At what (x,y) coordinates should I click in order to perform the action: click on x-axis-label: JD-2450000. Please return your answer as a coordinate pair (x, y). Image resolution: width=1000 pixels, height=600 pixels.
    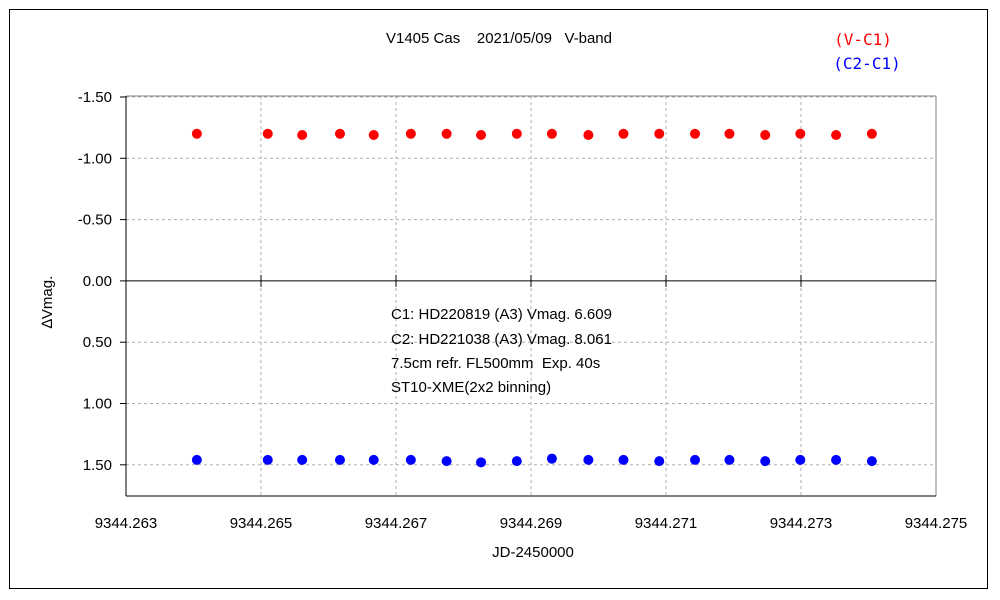
    Looking at the image, I should click on (533, 552).